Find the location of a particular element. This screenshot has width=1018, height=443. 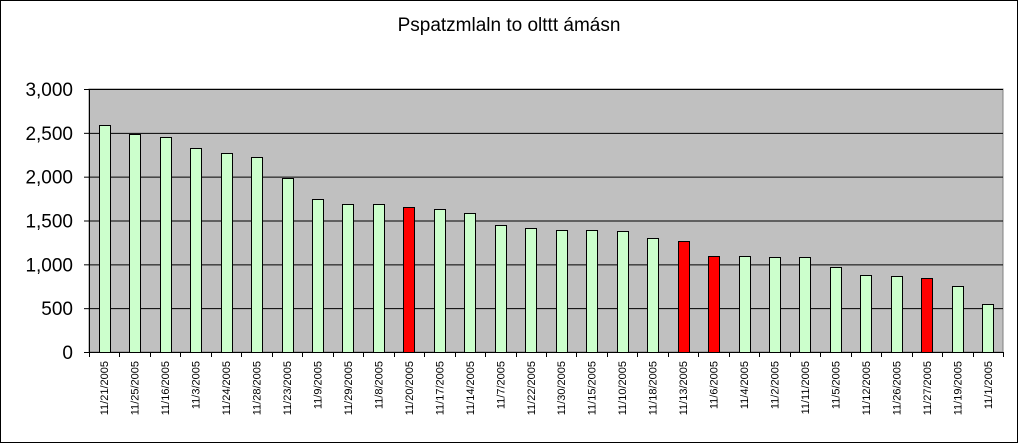

x-tick-label: 11/20/2005 is located at coordinates (410, 388).